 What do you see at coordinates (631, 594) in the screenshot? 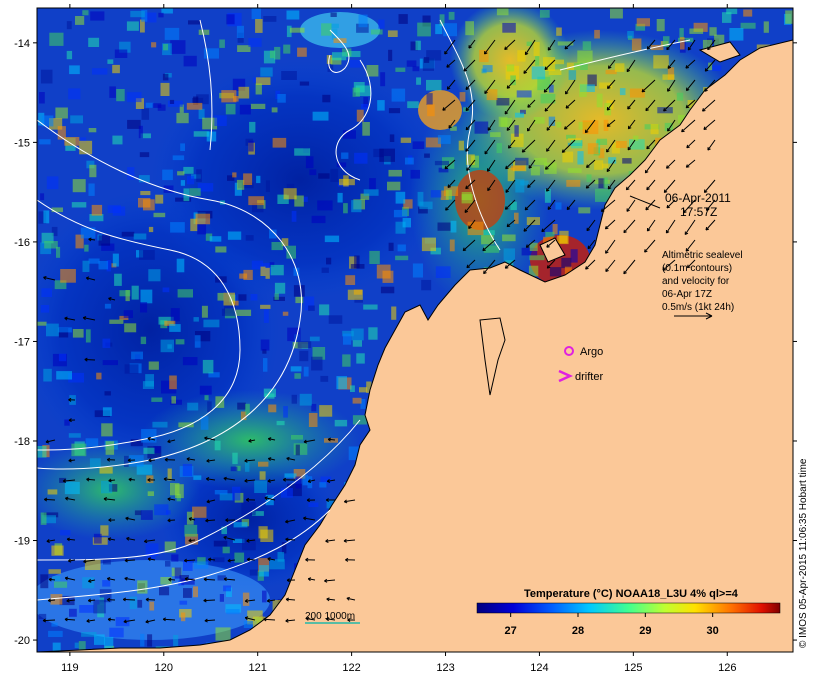
I see `colorbar-title: Temperature (°C) NOAA18_L3U 4% ql>=4` at bounding box center [631, 594].